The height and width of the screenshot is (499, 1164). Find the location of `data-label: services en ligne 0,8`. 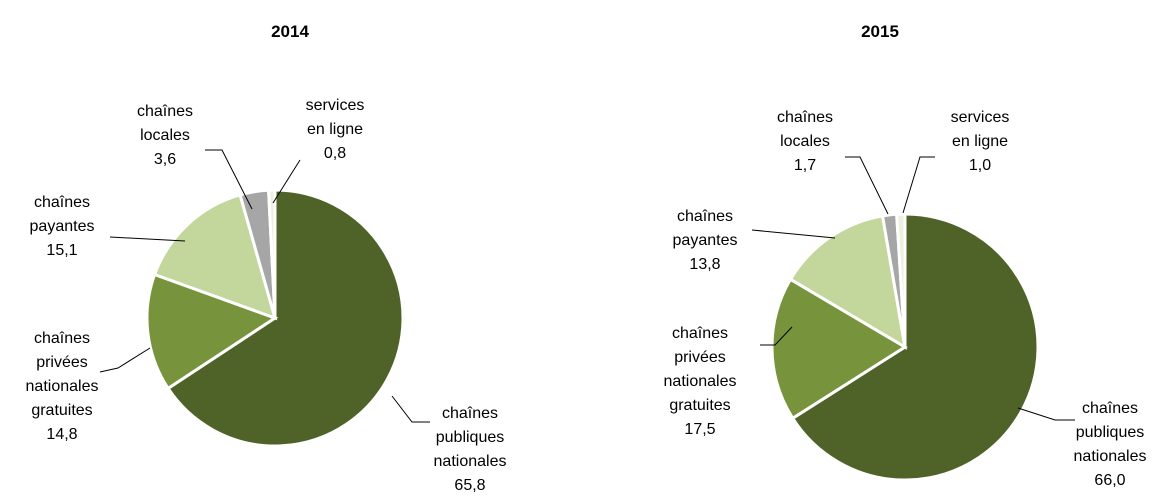

data-label: services en ligne 0,8 is located at coordinates (335, 129).